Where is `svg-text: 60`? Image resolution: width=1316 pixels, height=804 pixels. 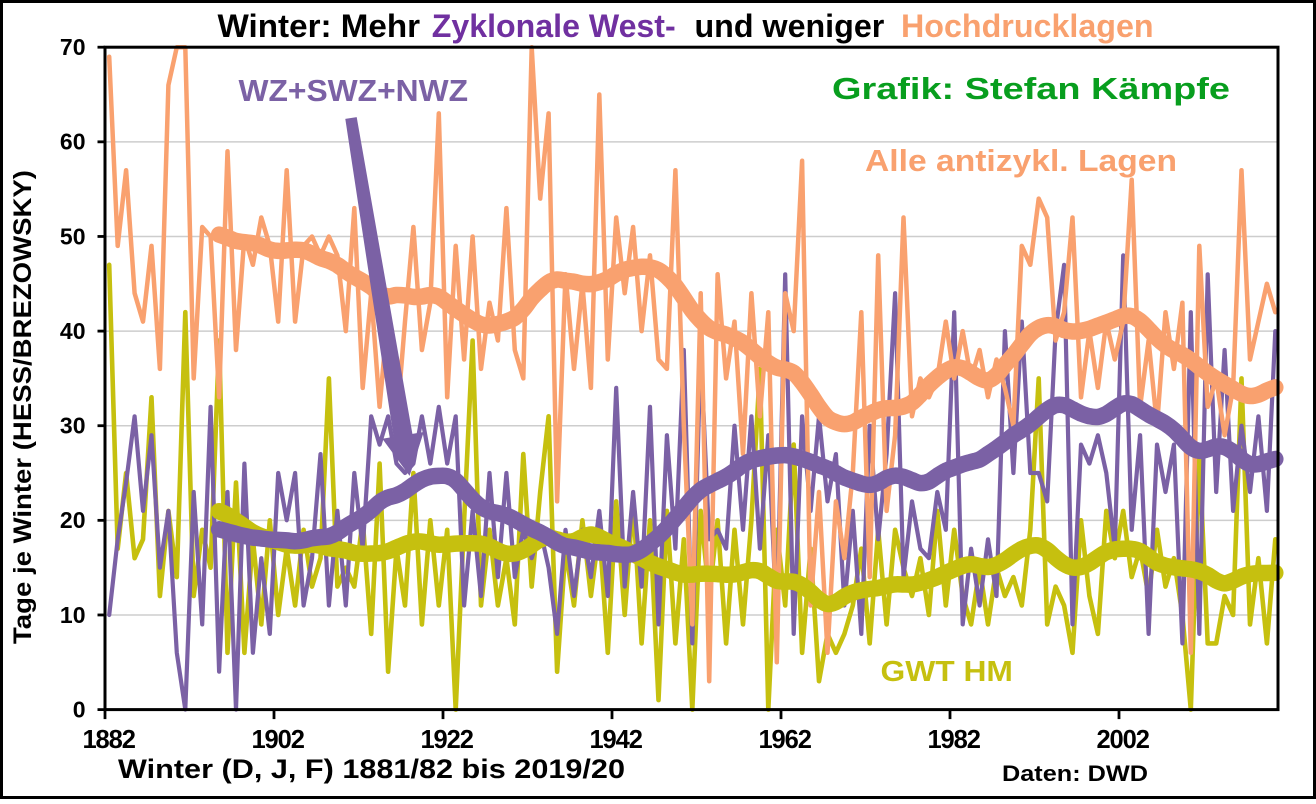 svg-text: 60 is located at coordinates (73, 142).